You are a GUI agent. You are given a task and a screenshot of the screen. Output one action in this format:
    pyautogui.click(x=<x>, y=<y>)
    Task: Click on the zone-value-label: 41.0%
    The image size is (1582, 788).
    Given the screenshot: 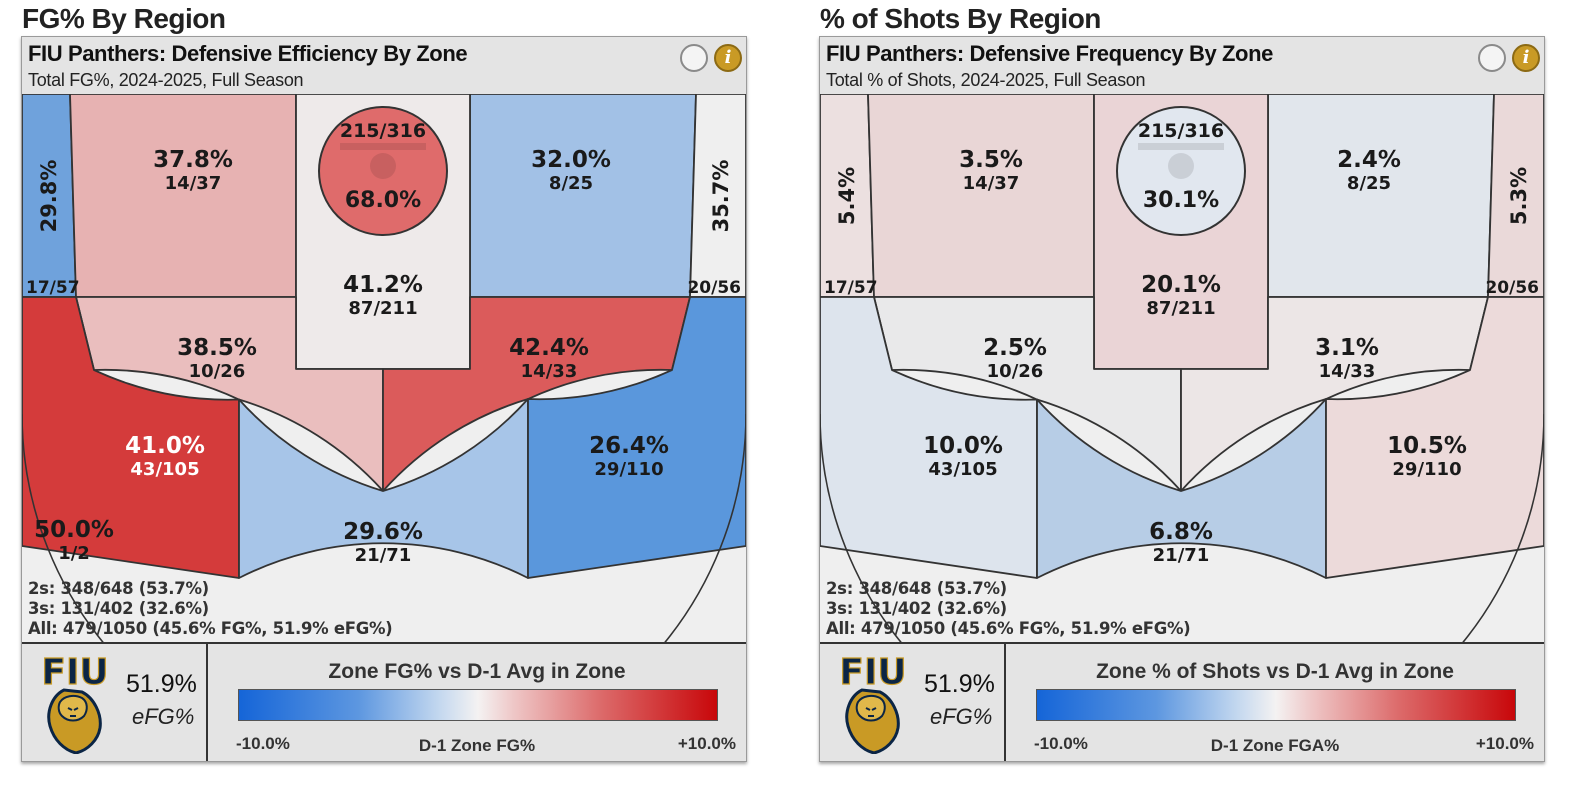 What is the action you would take?
    pyautogui.click(x=165, y=446)
    